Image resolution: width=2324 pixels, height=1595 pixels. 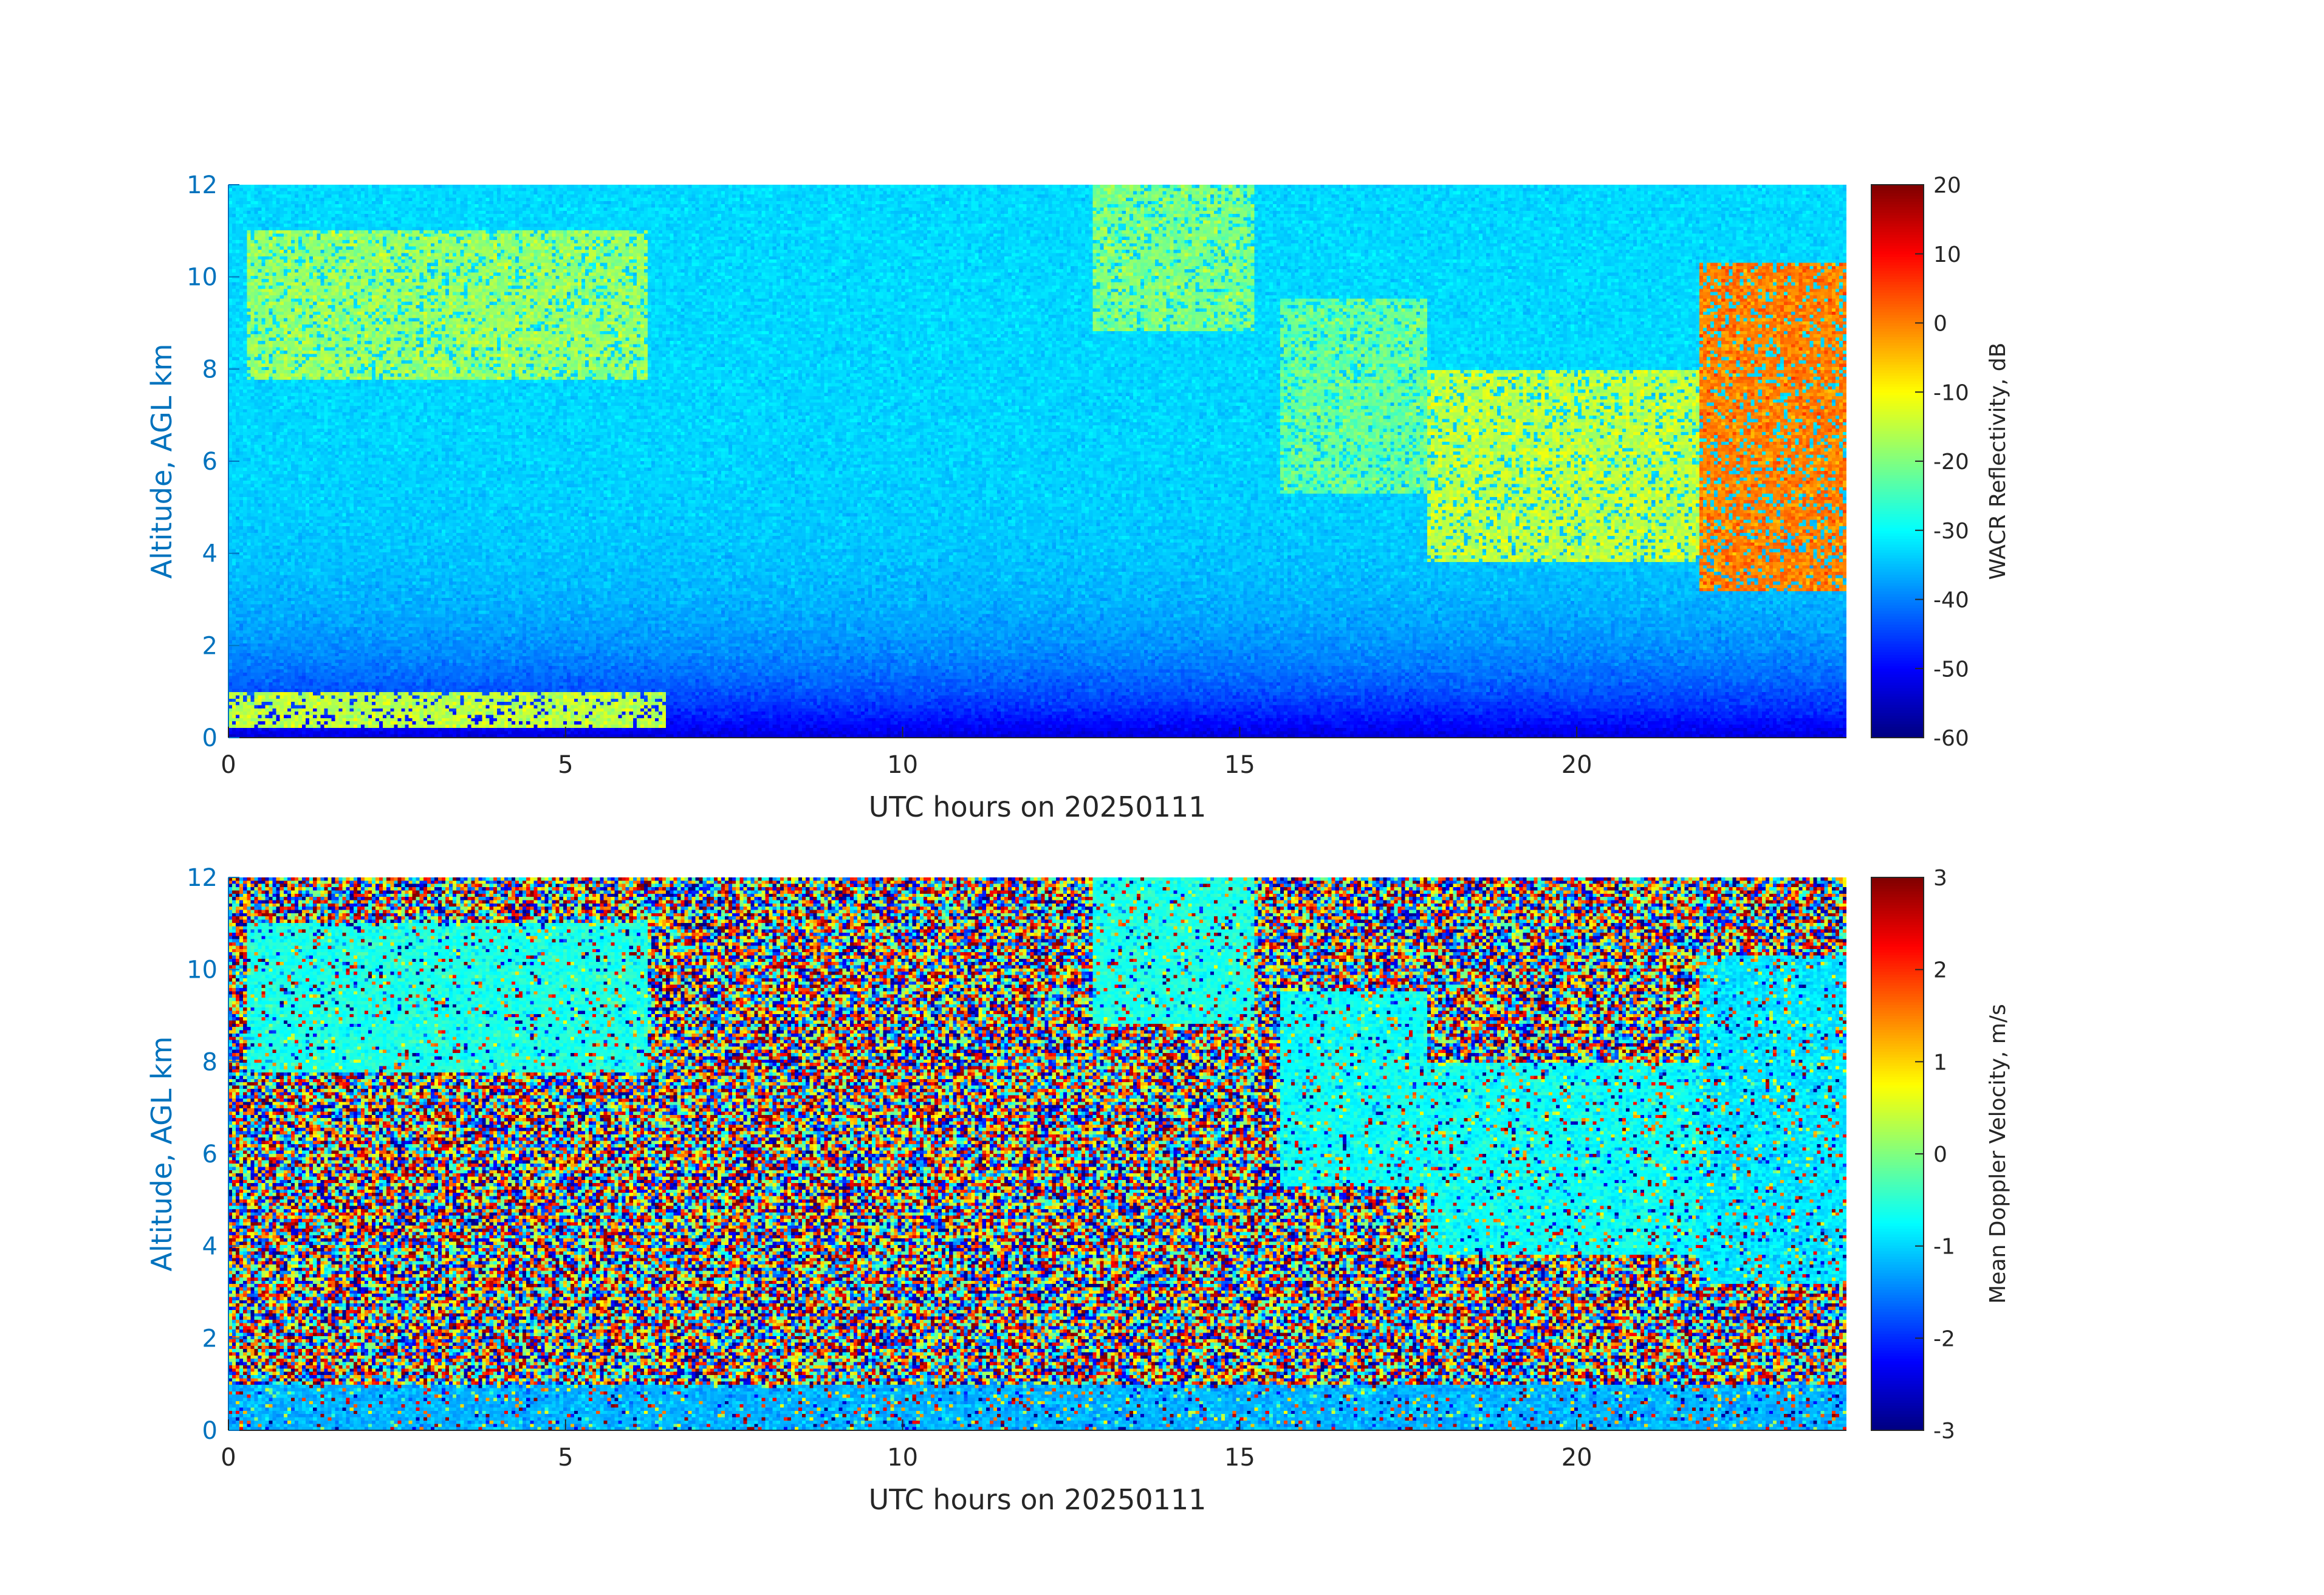 What do you see at coordinates (1951, 462) in the screenshot?
I see `colorbar-tick-label: -20` at bounding box center [1951, 462].